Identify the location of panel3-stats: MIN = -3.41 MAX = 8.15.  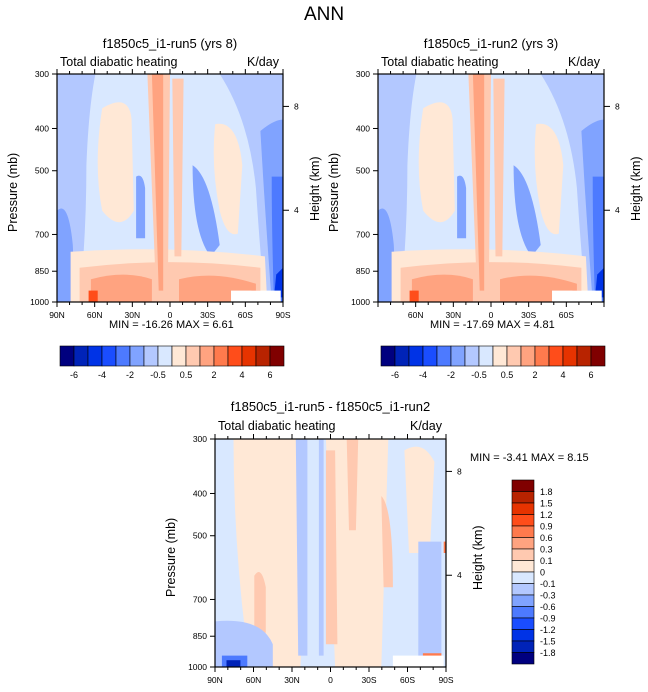
(529, 458).